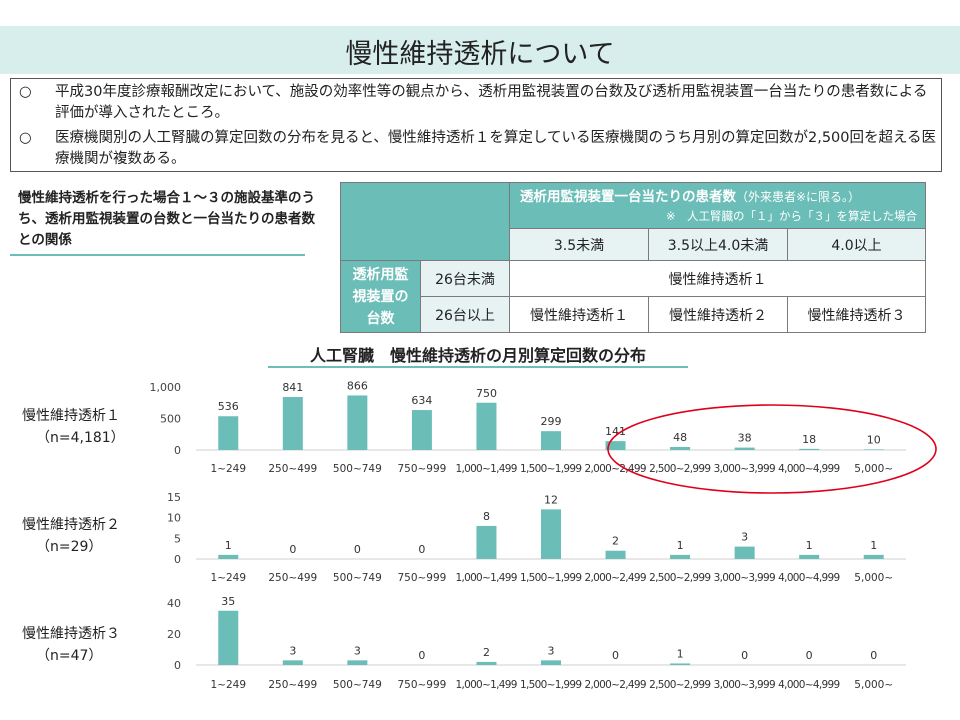 The image size is (960, 720). I want to click on data-label: 141, so click(615, 431).